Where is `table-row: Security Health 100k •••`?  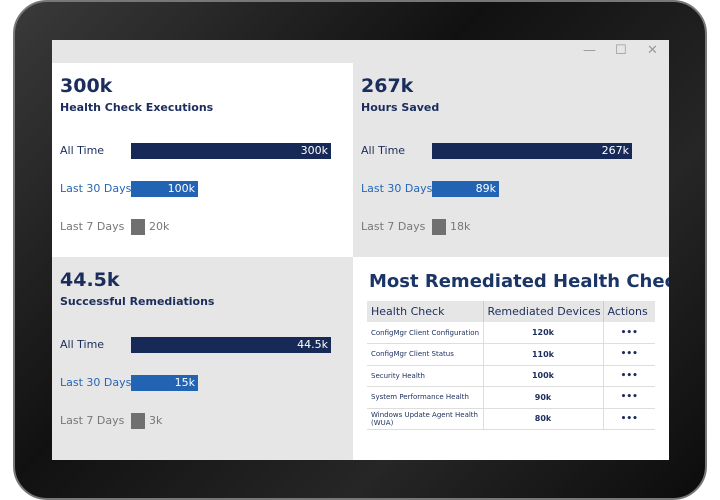
table-row: Security Health 100k ••• is located at coordinates (511, 376).